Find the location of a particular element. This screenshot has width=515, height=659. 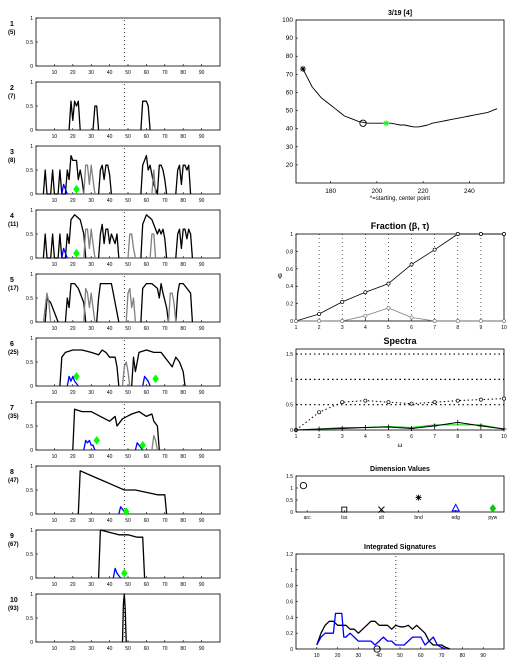

panel-count: (5) is located at coordinates (11, 33).